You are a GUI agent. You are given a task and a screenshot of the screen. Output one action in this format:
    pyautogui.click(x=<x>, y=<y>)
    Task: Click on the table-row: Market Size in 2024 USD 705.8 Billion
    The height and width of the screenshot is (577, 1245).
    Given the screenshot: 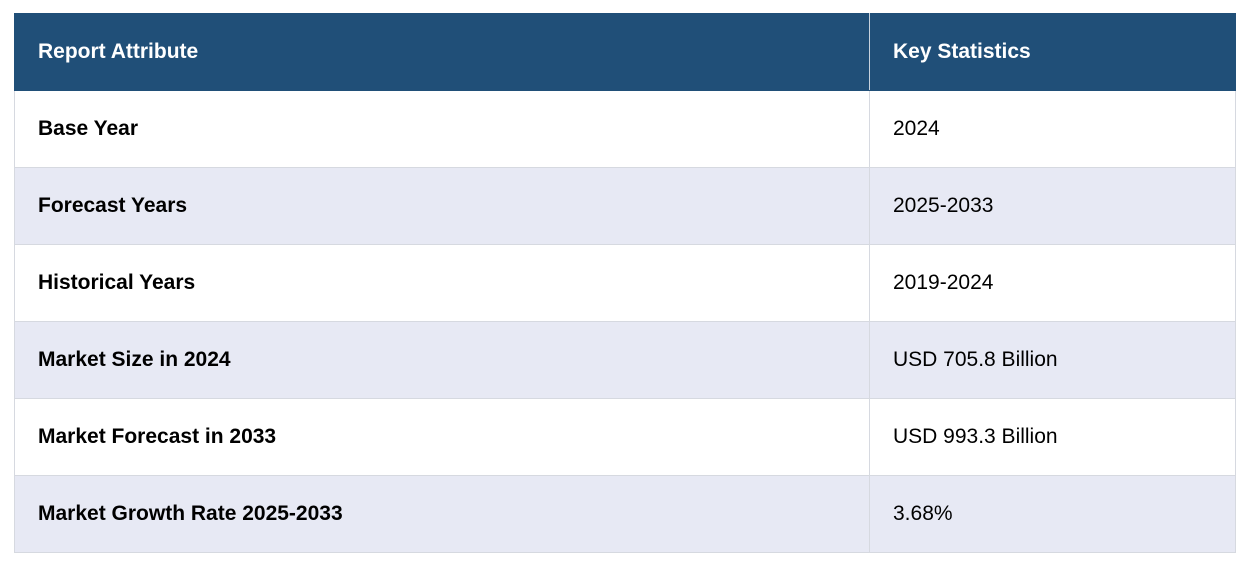 What is the action you would take?
    pyautogui.click(x=625, y=360)
    